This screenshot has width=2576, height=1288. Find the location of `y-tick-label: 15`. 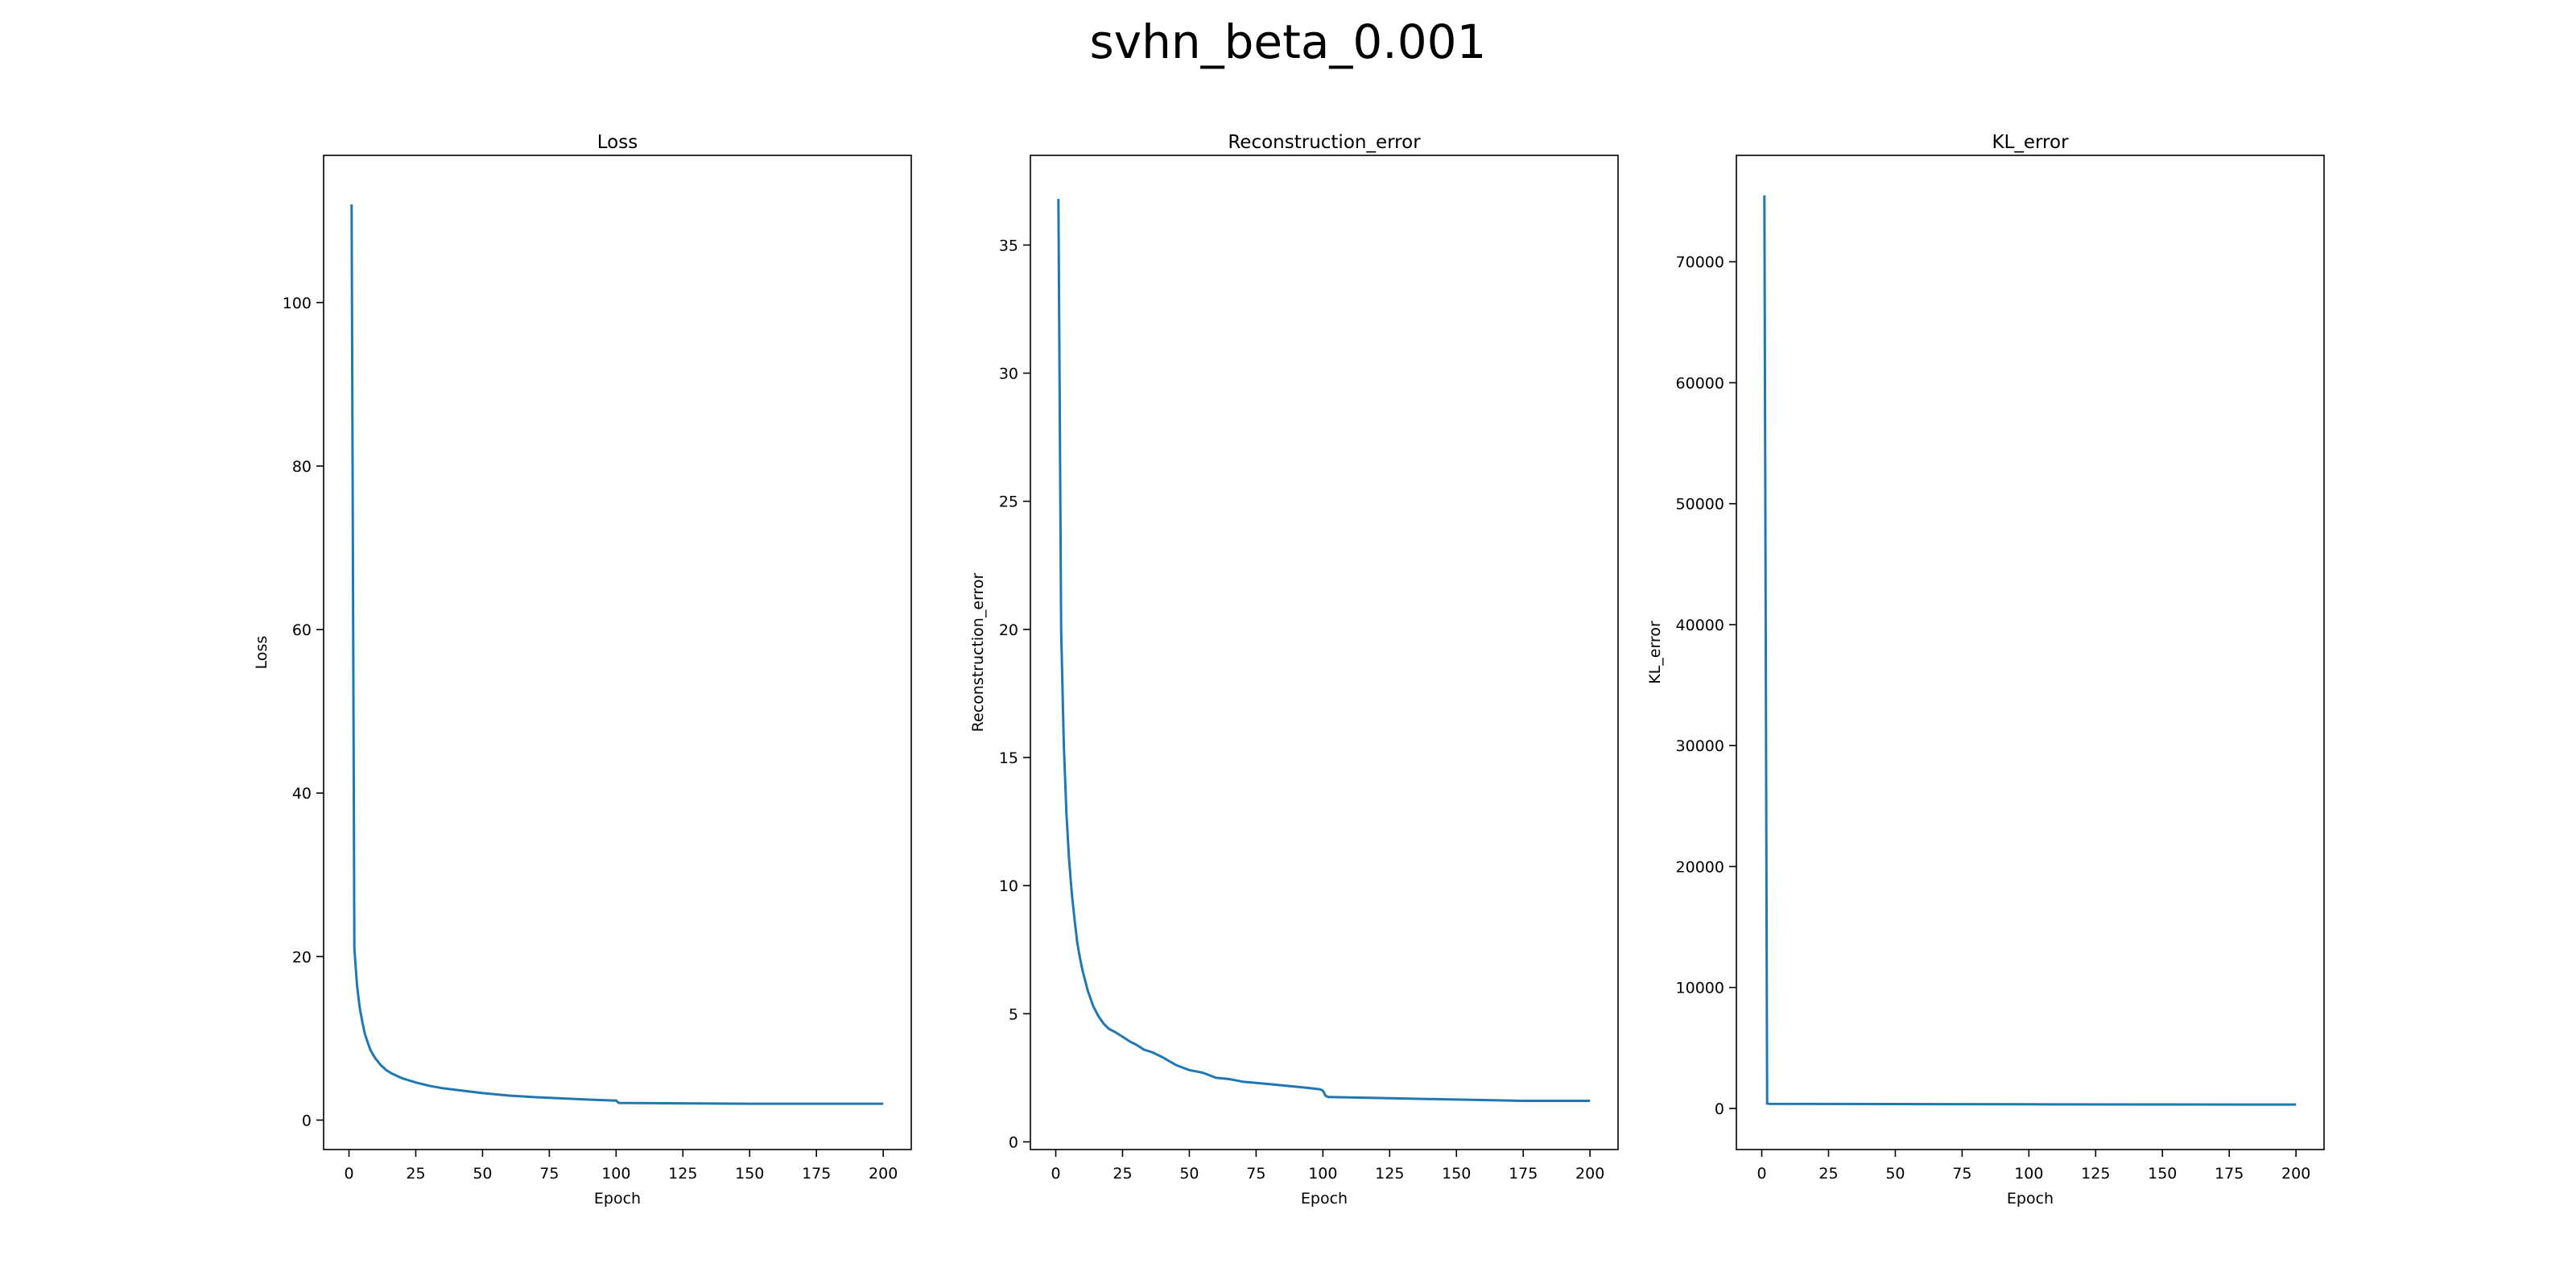

y-tick-label: 15 is located at coordinates (1008, 758).